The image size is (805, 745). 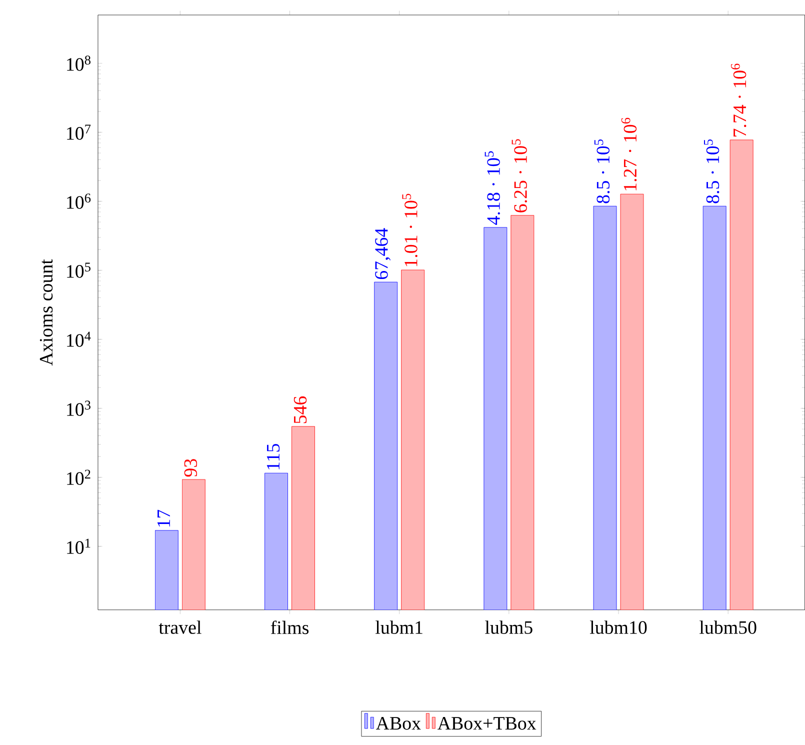 I want to click on y-tick-label: 10$^{2}$, so click(x=78, y=477).